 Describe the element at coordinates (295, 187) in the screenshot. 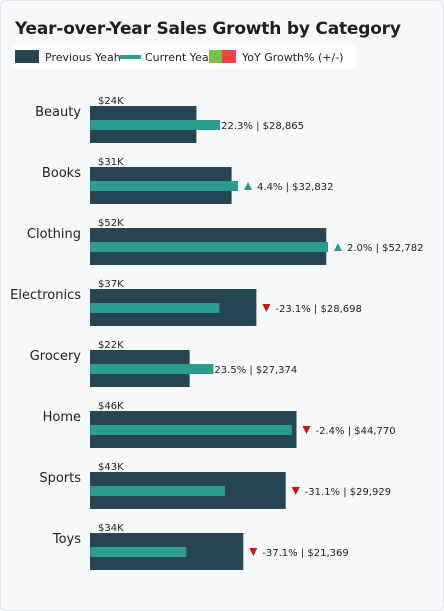

I see `growth-label-books: 4.4% | $32,832` at that location.